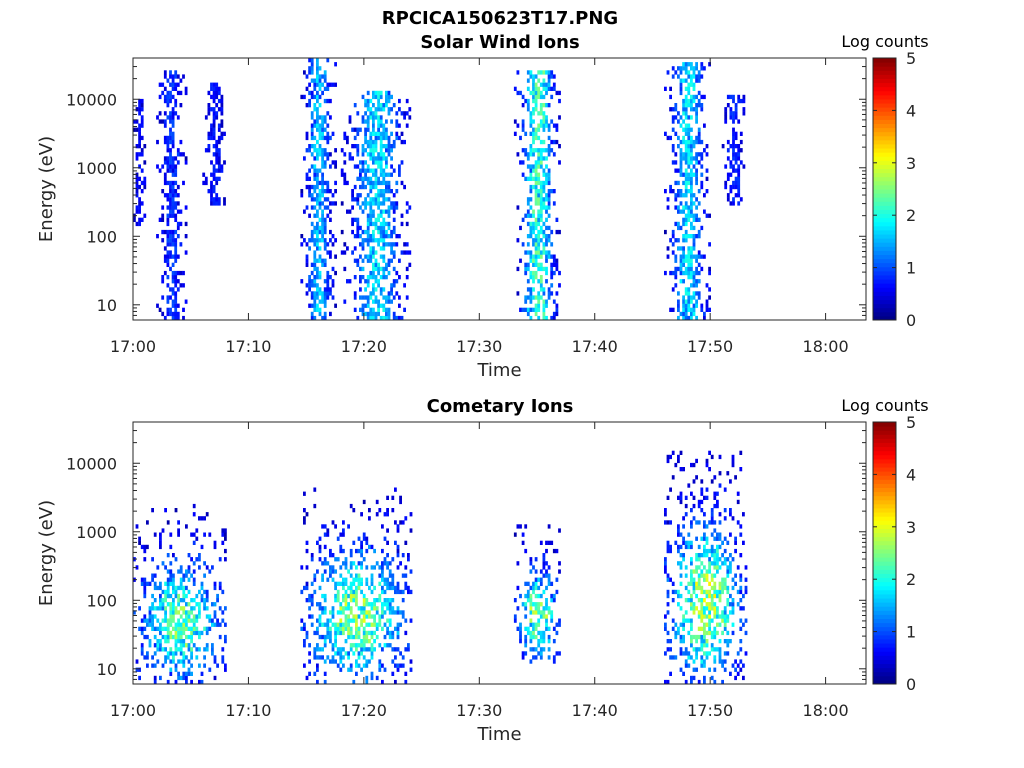 This screenshot has height=768, width=1024. What do you see at coordinates (911, 110) in the screenshot?
I see `colorbar-tick-label: 4` at bounding box center [911, 110].